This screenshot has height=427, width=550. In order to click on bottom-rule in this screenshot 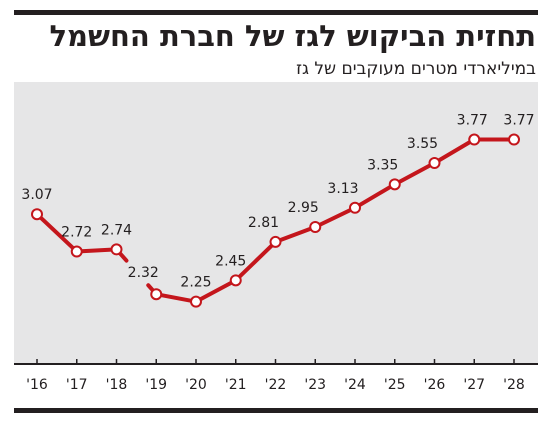, I will do `click(276, 410)`.